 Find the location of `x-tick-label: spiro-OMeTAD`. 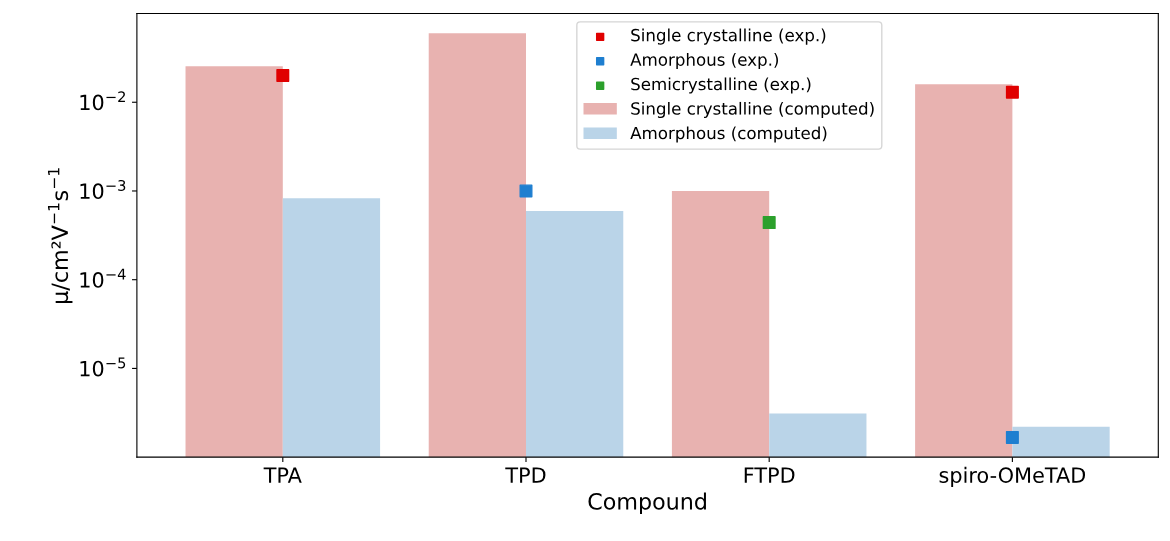

x-tick-label: spiro-OMeTAD is located at coordinates (1012, 477).